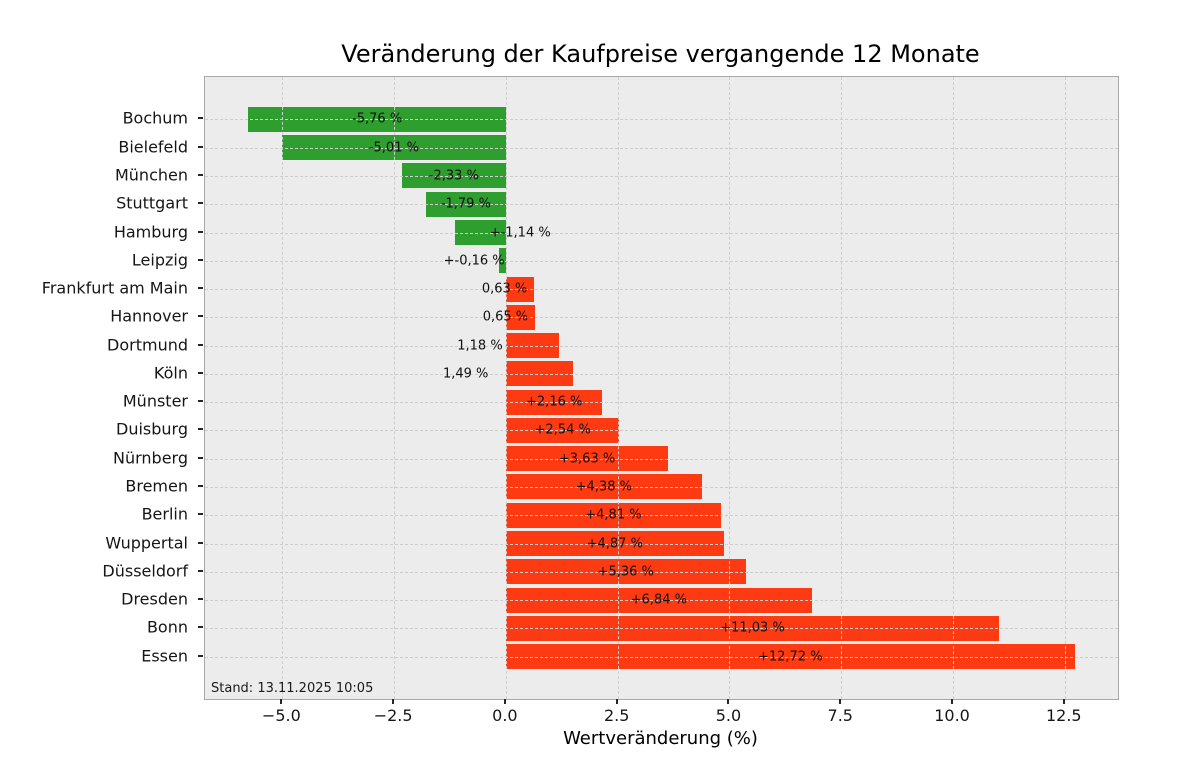  Describe the element at coordinates (474, 261) in the screenshot. I see `bar-value-label: +-0,16 %` at that location.